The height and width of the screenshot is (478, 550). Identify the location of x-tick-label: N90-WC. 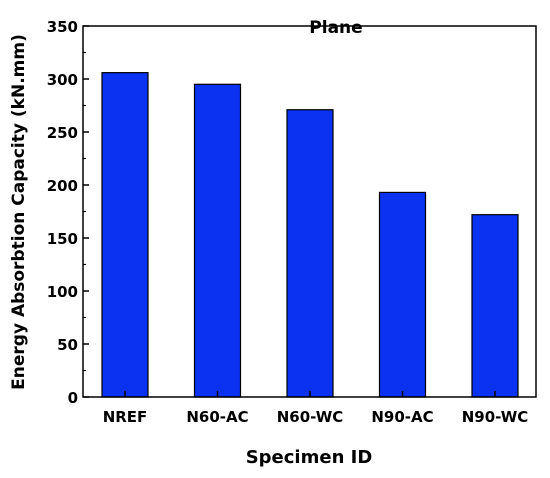
(495, 417).